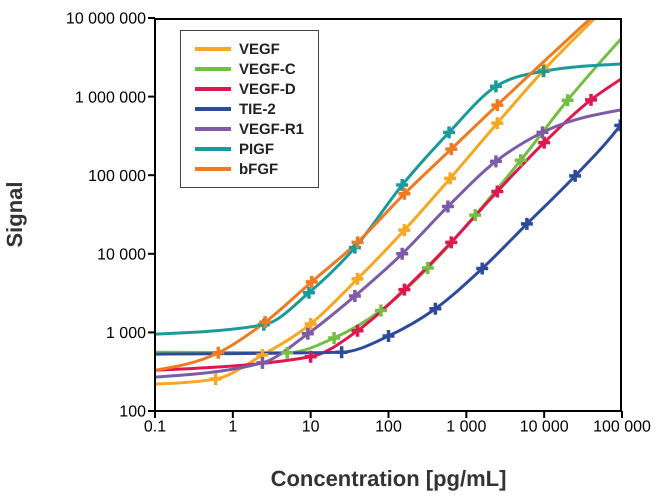 This screenshot has width=657, height=496. I want to click on legend-label: VEGF-D, so click(267, 89).